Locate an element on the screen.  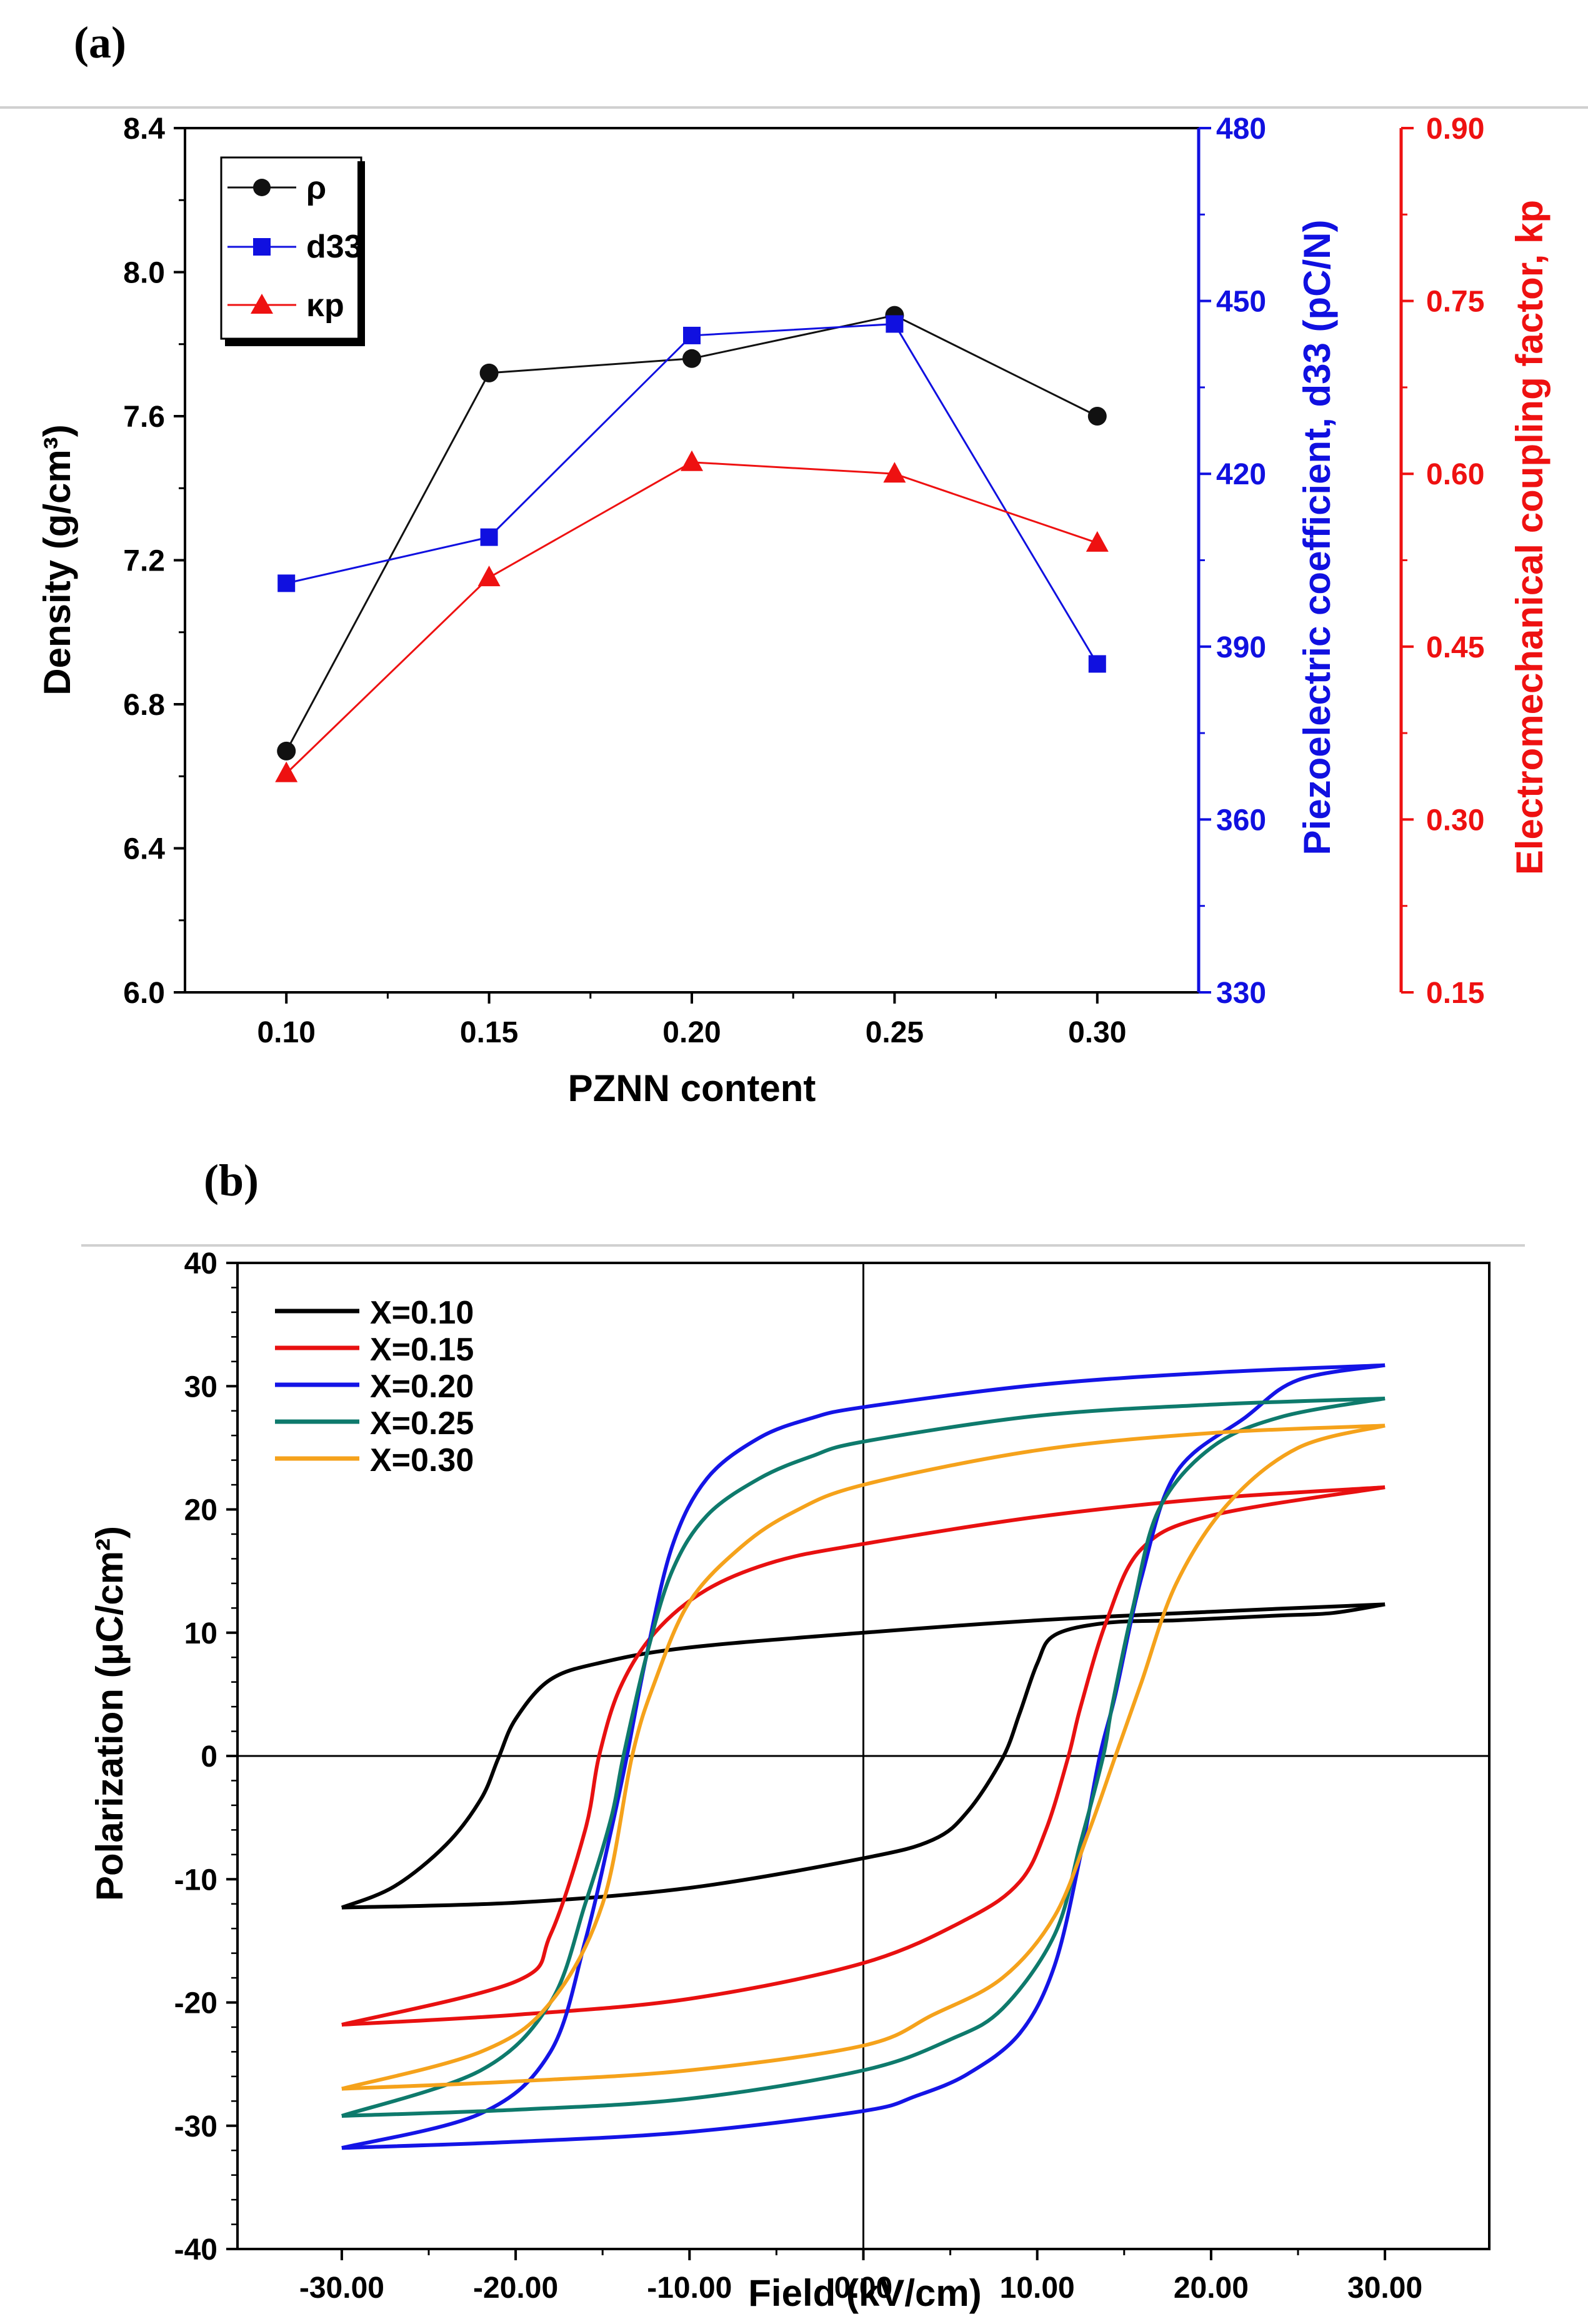
y-tick-label: -10 is located at coordinates (195, 1880).